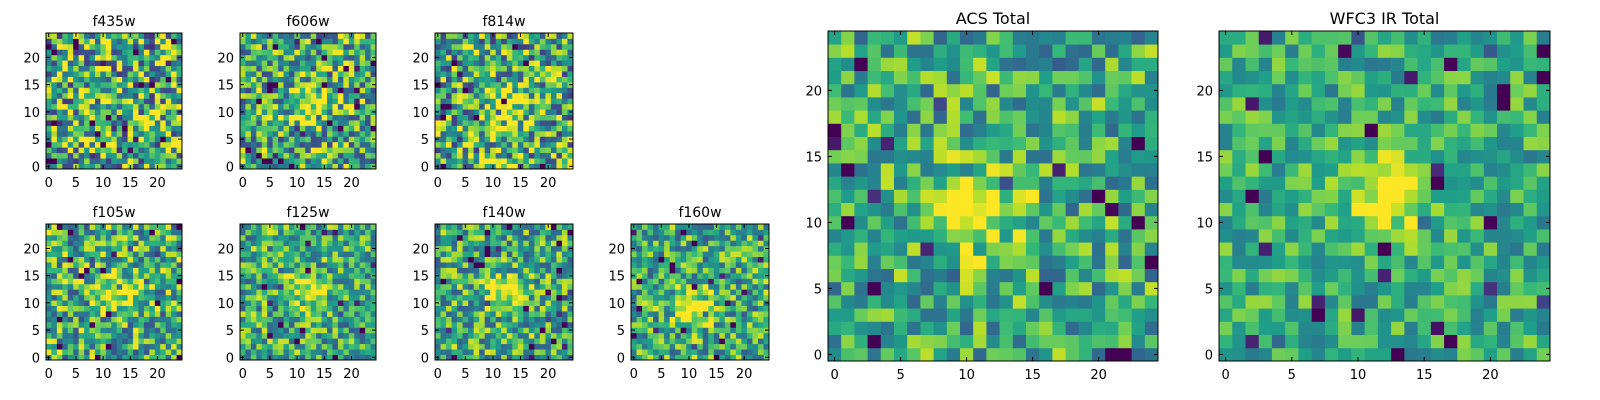 The width and height of the screenshot is (1600, 400). I want to click on x-tick-label: 5, so click(76, 183).